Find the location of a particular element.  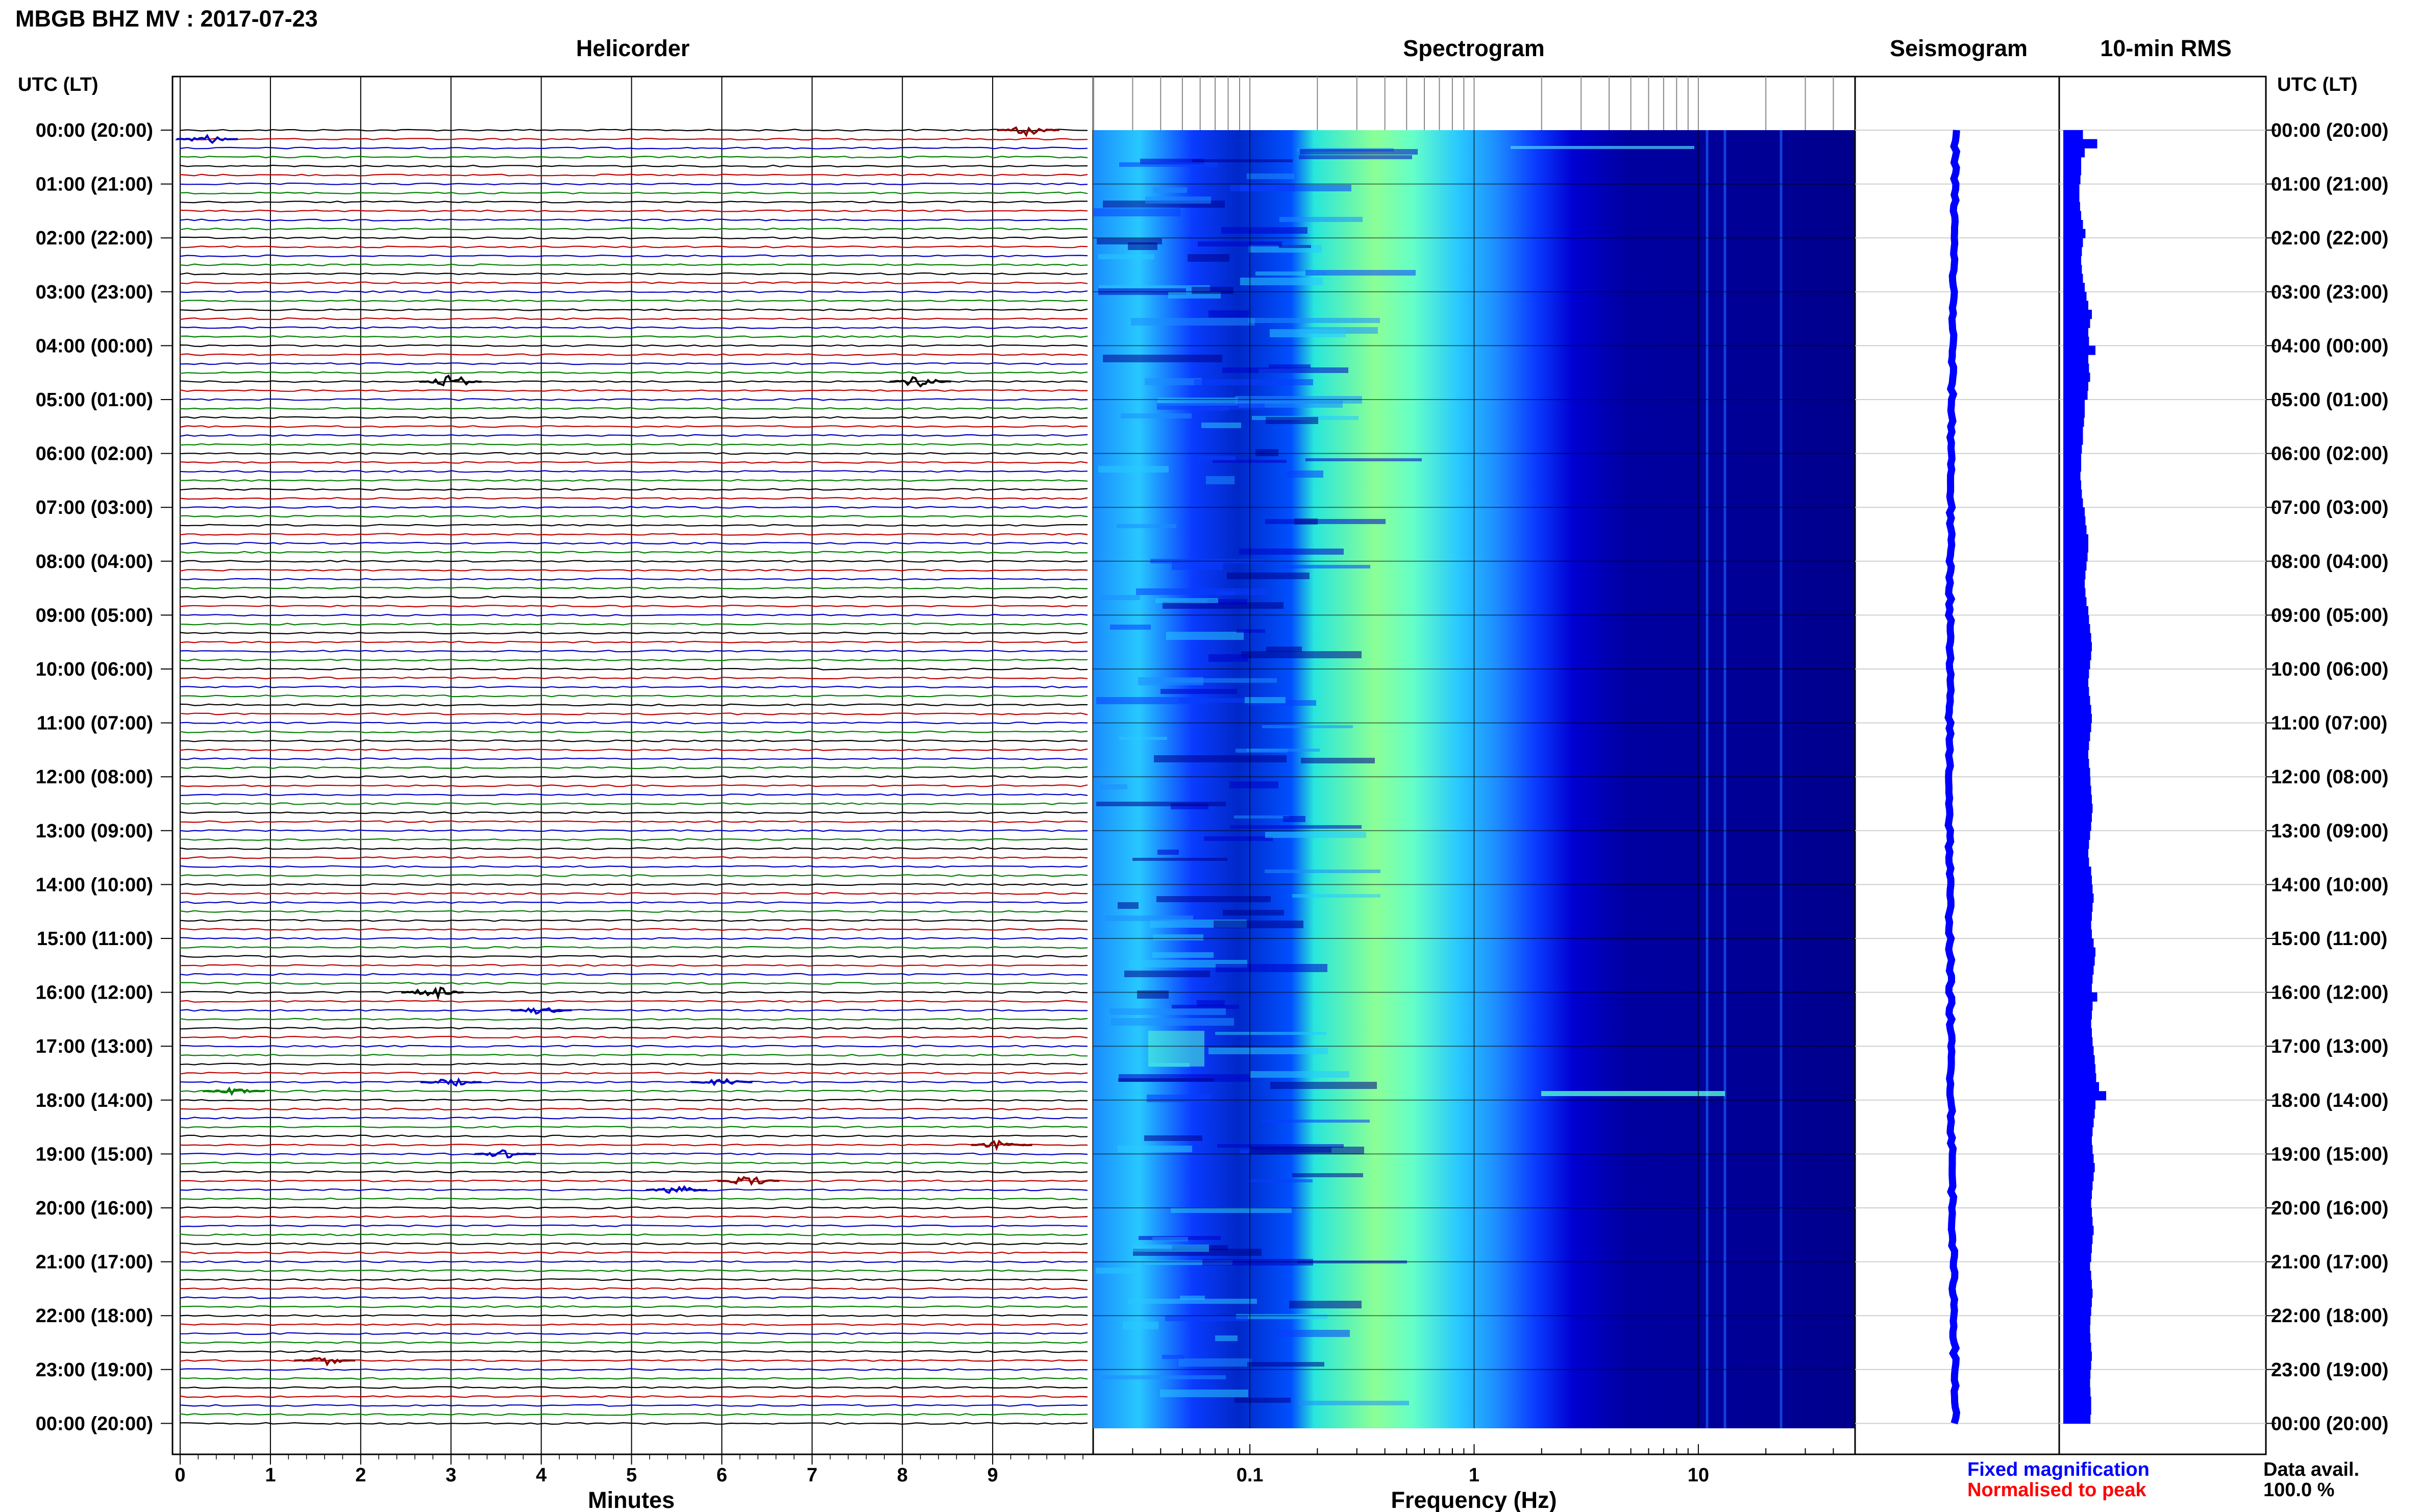

hour-label-left: 09:00 (05:00) is located at coordinates (94, 615).